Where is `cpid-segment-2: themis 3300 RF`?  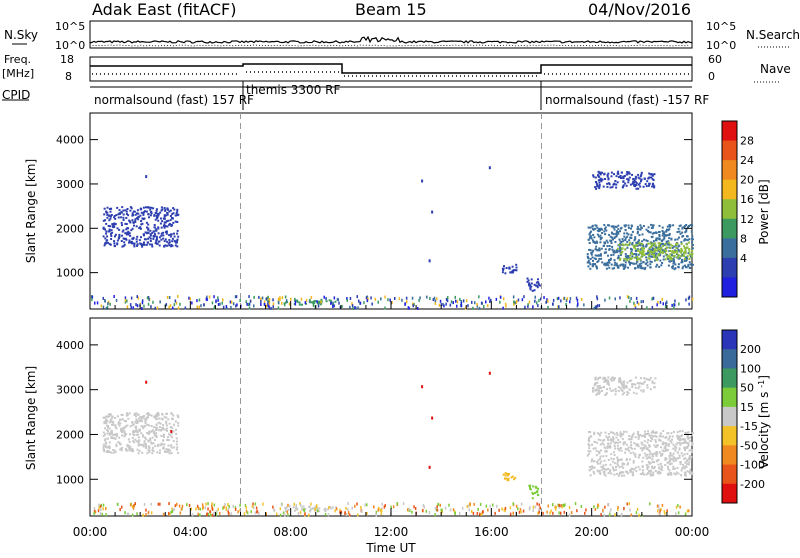 cpid-segment-2: themis 3300 RF is located at coordinates (293, 90).